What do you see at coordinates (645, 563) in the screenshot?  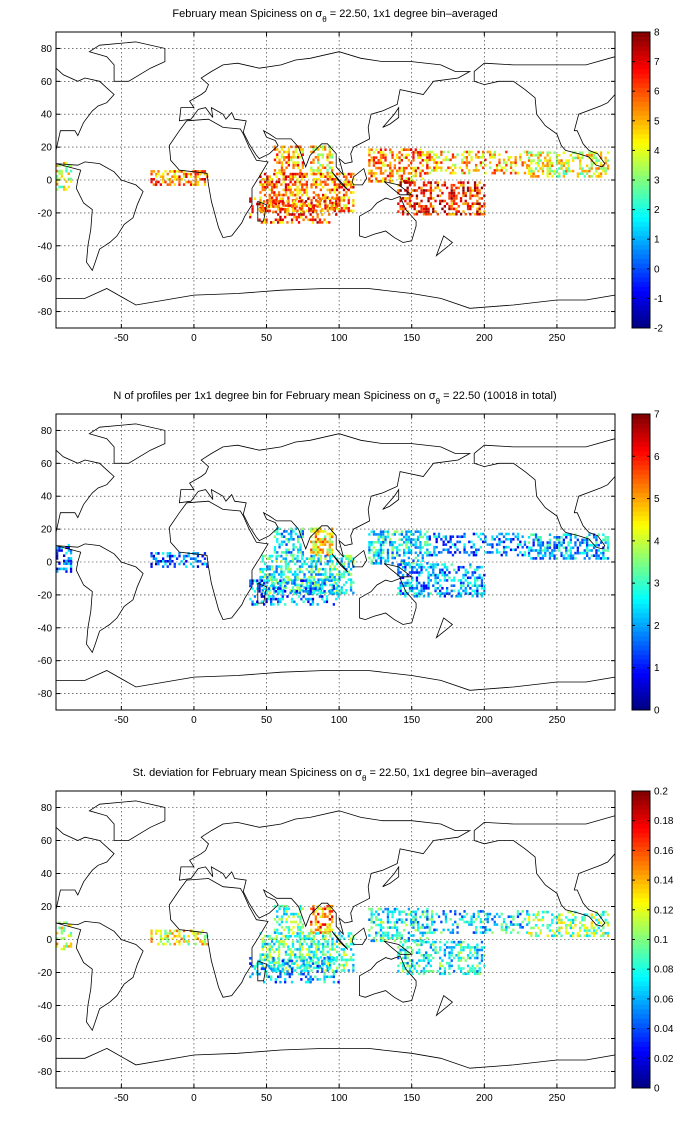 I see `colorbar: 0 1 2 3 4 5 6 7` at bounding box center [645, 563].